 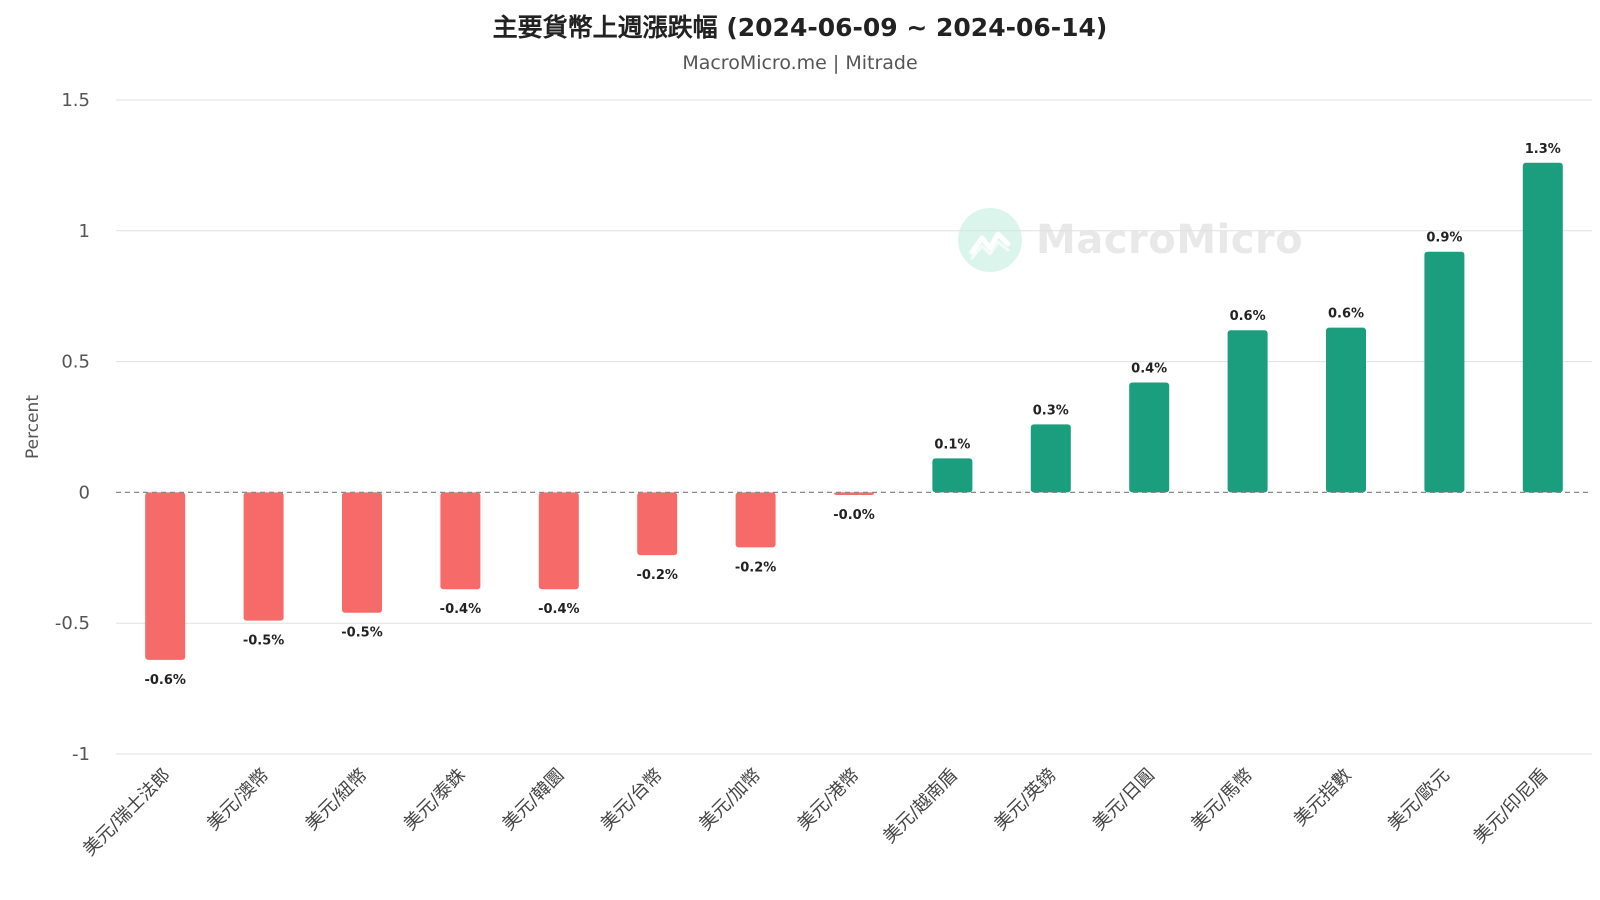 What do you see at coordinates (920, 806) in the screenshot?
I see `x-tick-label: 美元/越南盾` at bounding box center [920, 806].